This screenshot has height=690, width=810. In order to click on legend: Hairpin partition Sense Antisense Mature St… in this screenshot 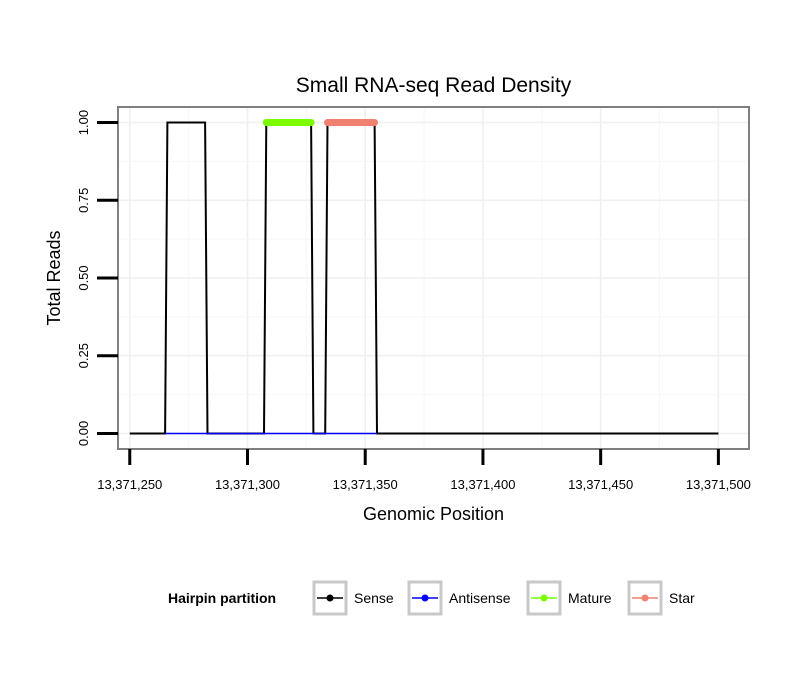, I will do `click(431, 598)`.